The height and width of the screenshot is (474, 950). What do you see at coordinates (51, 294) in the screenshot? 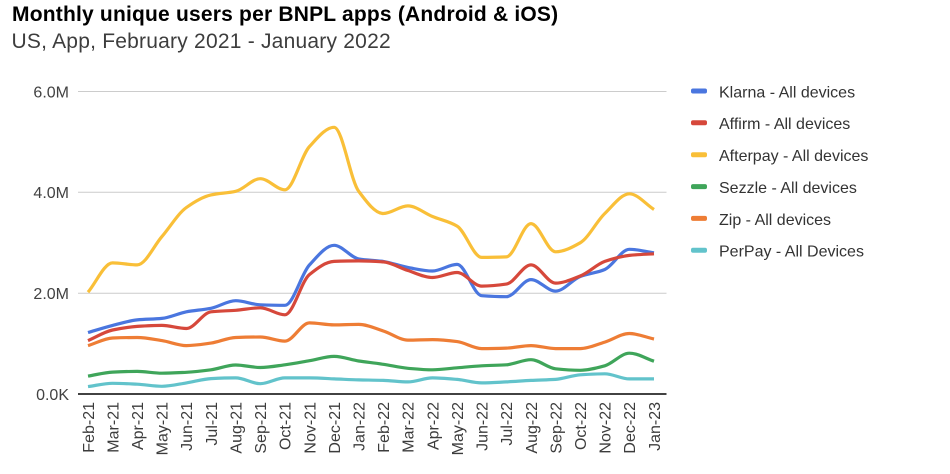
I see `svg-text: 2.0M` at bounding box center [51, 294].